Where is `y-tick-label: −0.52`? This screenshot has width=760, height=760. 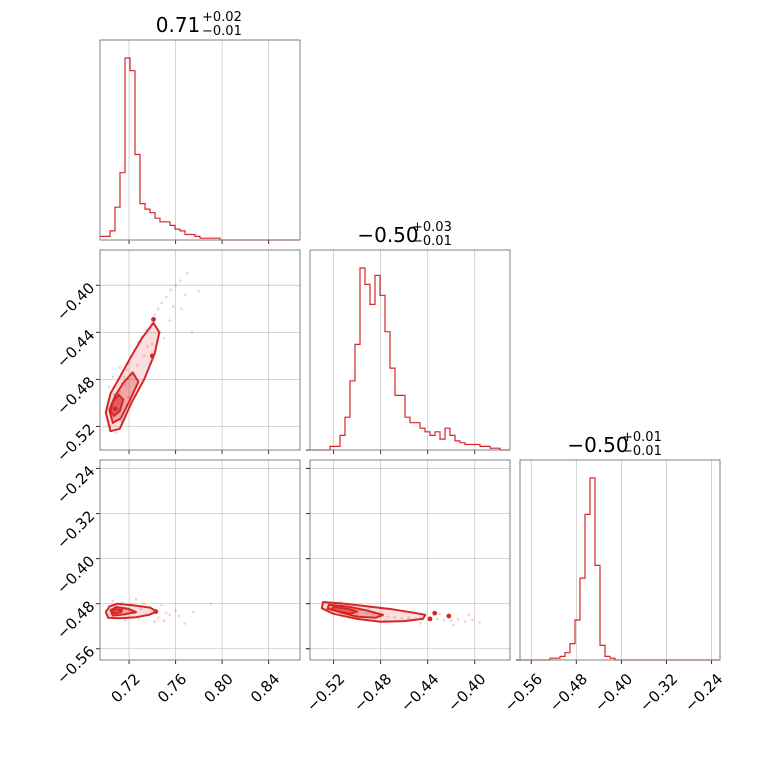
y-tick-label: −0.52 is located at coordinates (75, 442).